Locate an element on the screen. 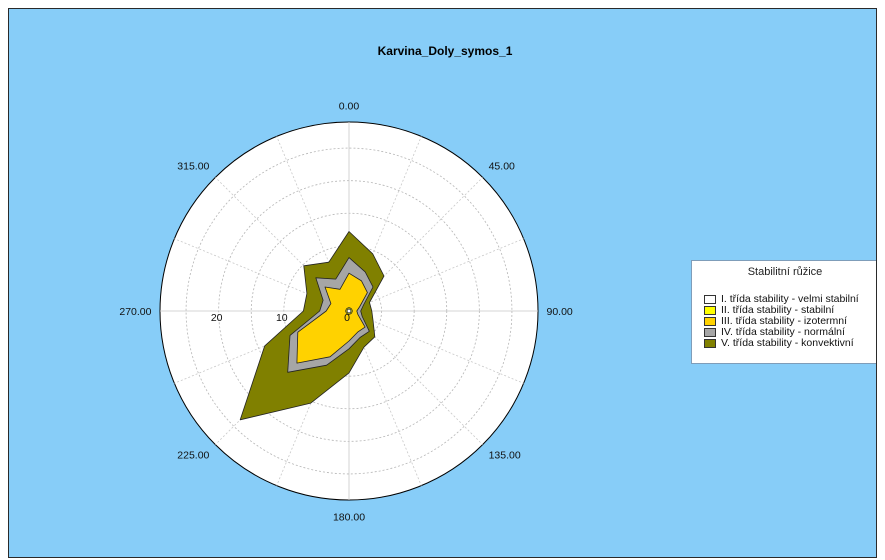  legend-item: II. třída stability - stabilní is located at coordinates (769, 310).